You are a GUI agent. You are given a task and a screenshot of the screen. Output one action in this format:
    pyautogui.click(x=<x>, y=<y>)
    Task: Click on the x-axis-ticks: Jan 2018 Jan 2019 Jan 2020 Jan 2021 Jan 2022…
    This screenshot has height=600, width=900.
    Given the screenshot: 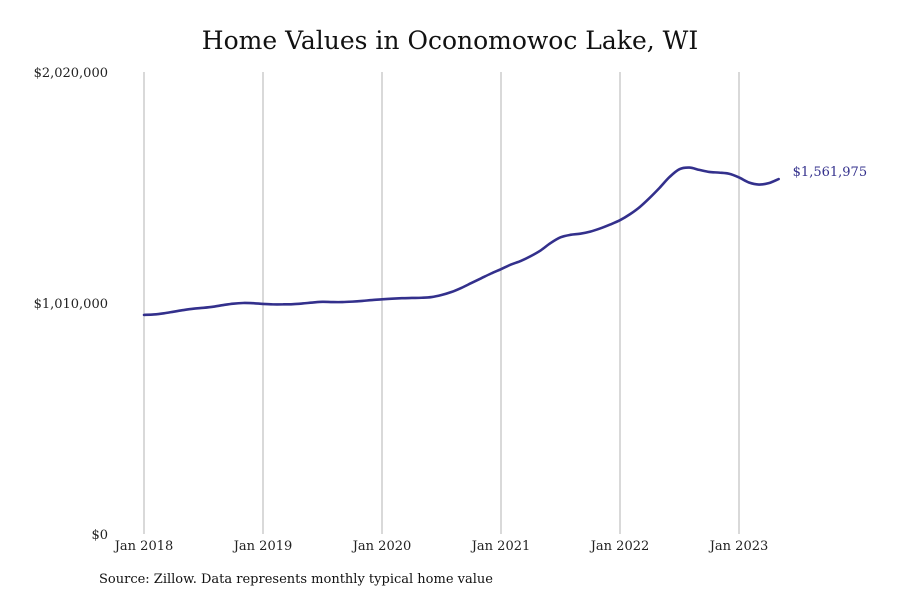 What is the action you would take?
    pyautogui.click(x=441, y=546)
    